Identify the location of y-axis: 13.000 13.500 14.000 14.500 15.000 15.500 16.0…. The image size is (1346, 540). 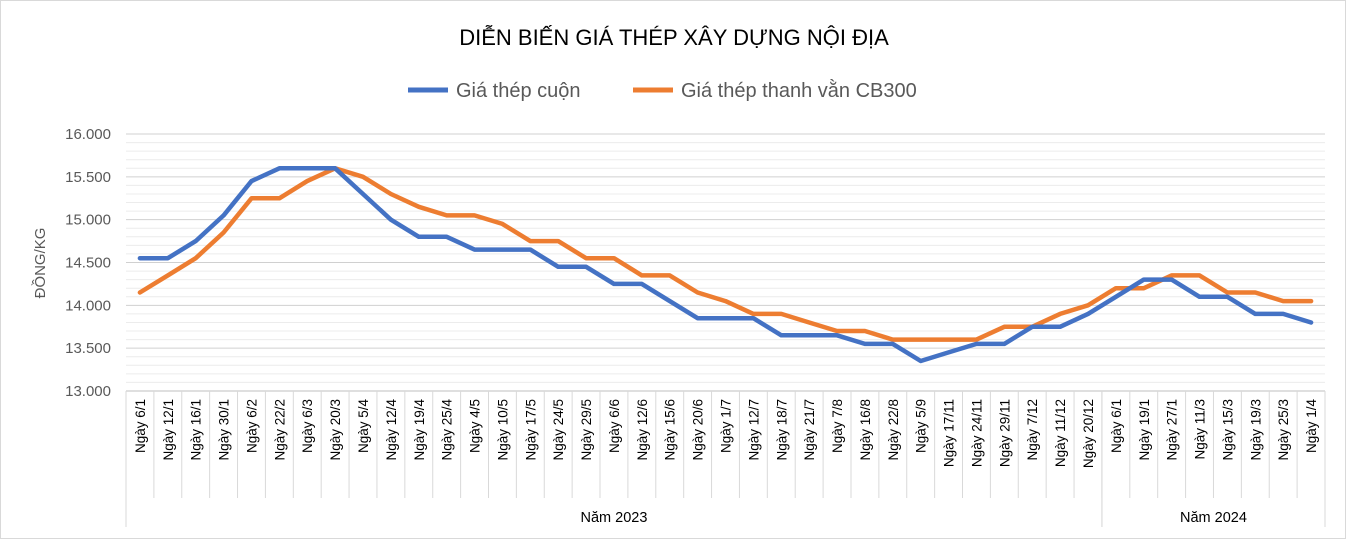
(88, 263).